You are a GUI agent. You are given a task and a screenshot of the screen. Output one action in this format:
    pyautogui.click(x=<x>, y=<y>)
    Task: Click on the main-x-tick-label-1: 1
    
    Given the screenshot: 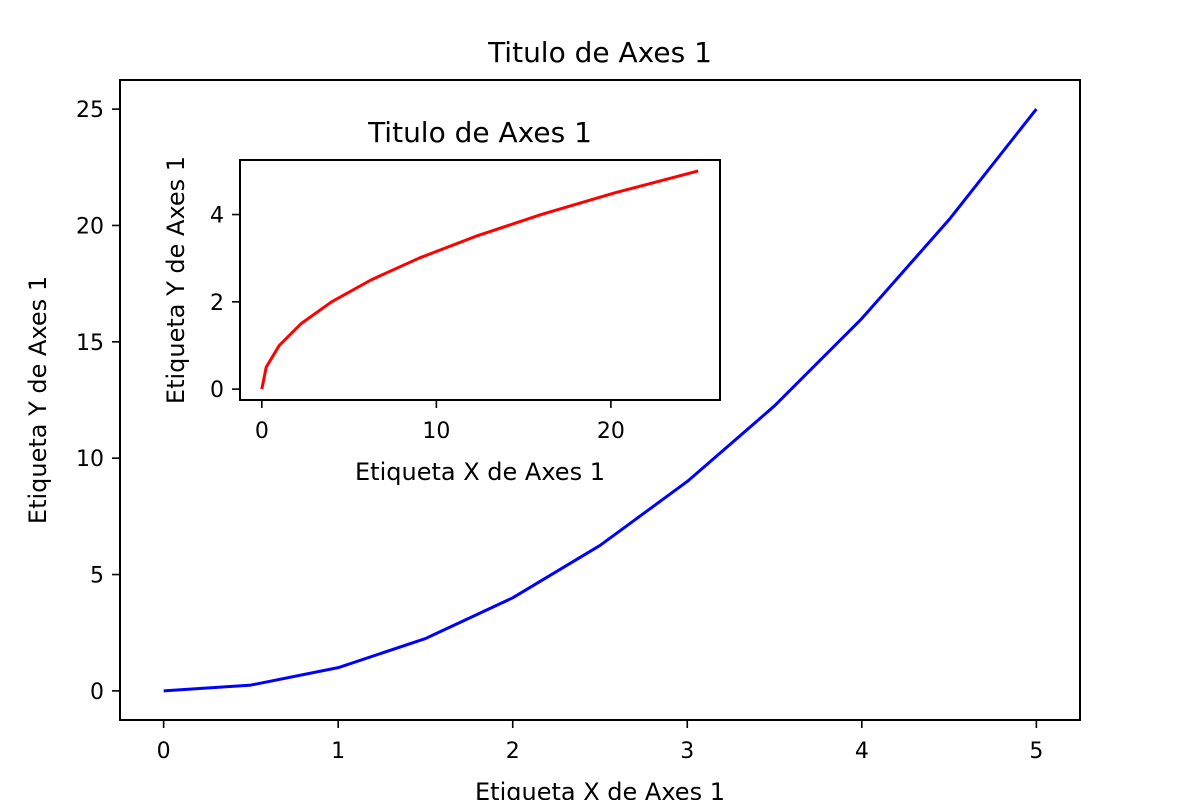 What is the action you would take?
    pyautogui.click(x=338, y=751)
    